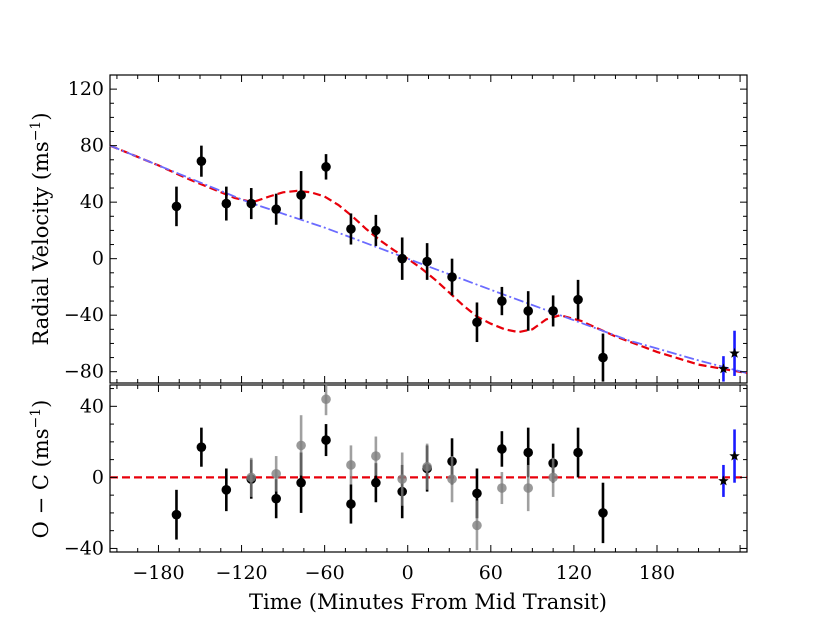 Image resolution: width=830 pixels, height=623 pixels. Describe the element at coordinates (325, 573) in the screenshot. I see `x-tick-label: −60` at that location.